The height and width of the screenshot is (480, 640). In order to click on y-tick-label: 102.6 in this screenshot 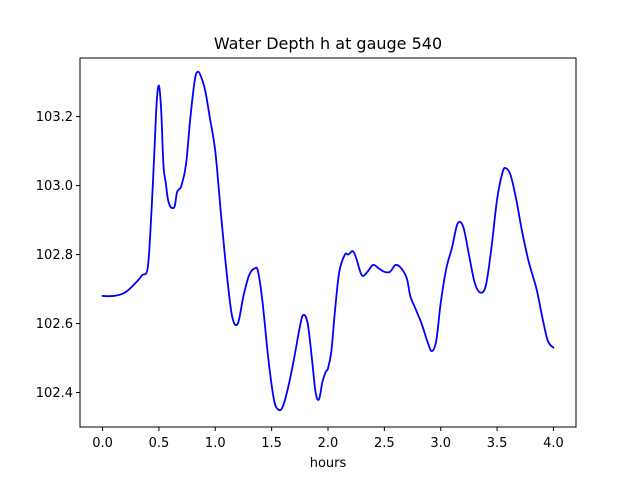, I will do `click(54, 324)`.